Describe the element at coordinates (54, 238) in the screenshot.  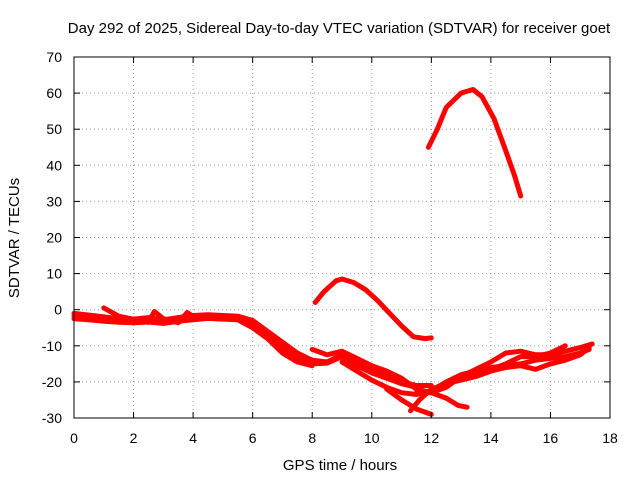
I see `y-tick-label: 20` at that location.